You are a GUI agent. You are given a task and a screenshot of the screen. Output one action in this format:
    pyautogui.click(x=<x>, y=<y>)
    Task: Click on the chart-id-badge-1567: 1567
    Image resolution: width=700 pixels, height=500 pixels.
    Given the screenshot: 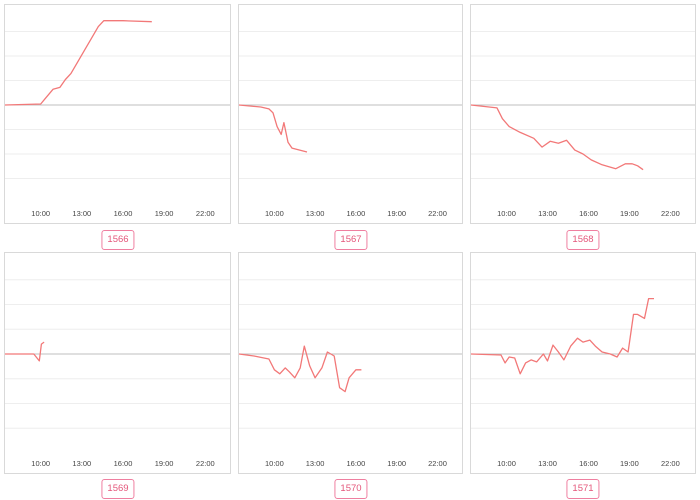 What is the action you would take?
    pyautogui.click(x=351, y=240)
    